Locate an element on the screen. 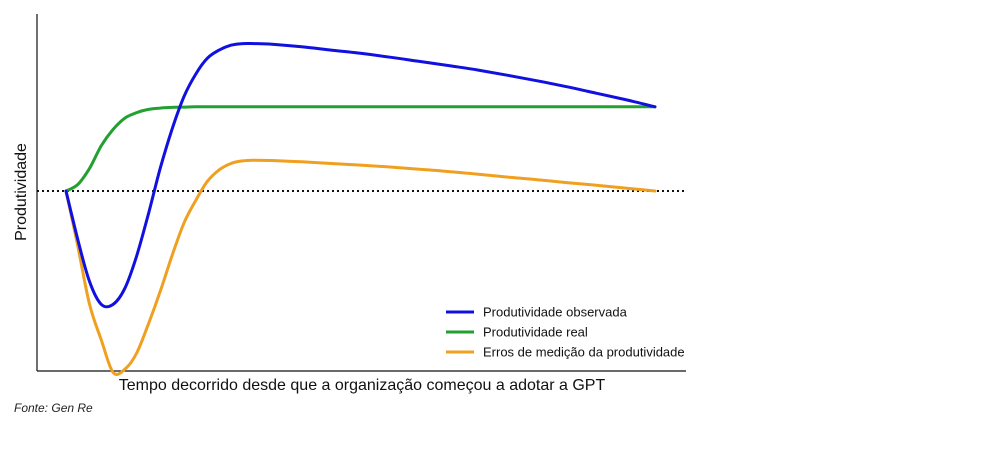 The image size is (1000, 455). legend-label-2: Produtividade real is located at coordinates (535, 332).